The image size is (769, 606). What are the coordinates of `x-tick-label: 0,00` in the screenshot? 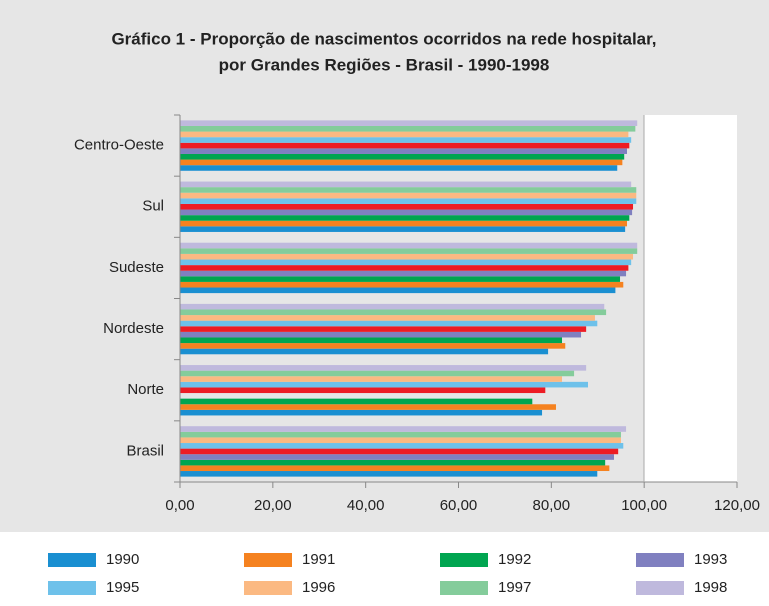 It's located at (179, 505).